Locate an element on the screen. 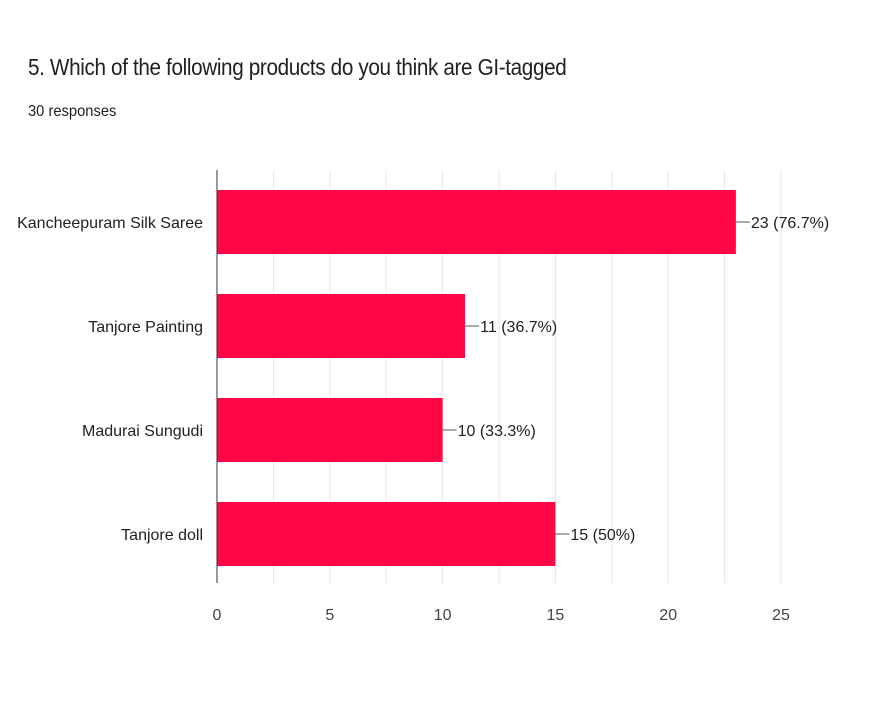 The height and width of the screenshot is (706, 870). x-tick-label: 15 is located at coordinates (556, 615).